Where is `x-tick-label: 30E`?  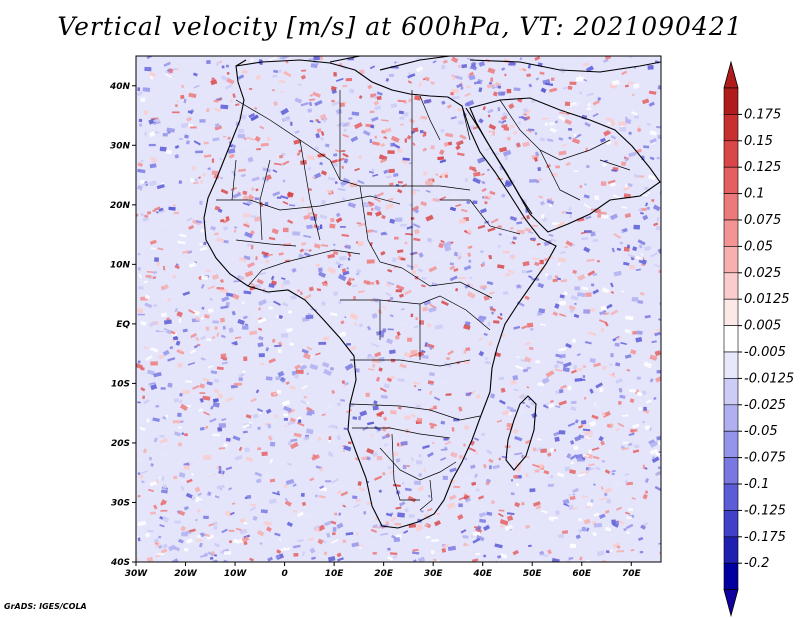 x-tick-label: 30E is located at coordinates (434, 574).